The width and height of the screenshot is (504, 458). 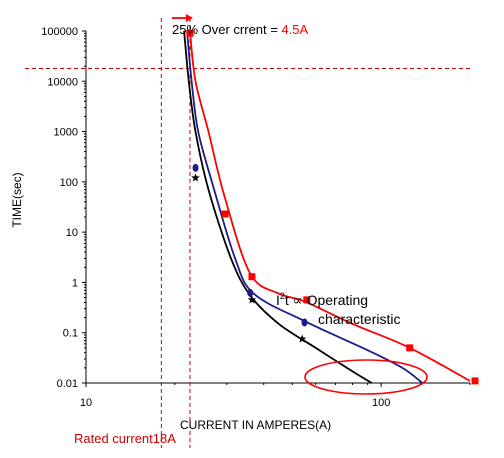 What do you see at coordinates (59, 32) in the screenshot?
I see `y-tick-label: 100000` at bounding box center [59, 32].